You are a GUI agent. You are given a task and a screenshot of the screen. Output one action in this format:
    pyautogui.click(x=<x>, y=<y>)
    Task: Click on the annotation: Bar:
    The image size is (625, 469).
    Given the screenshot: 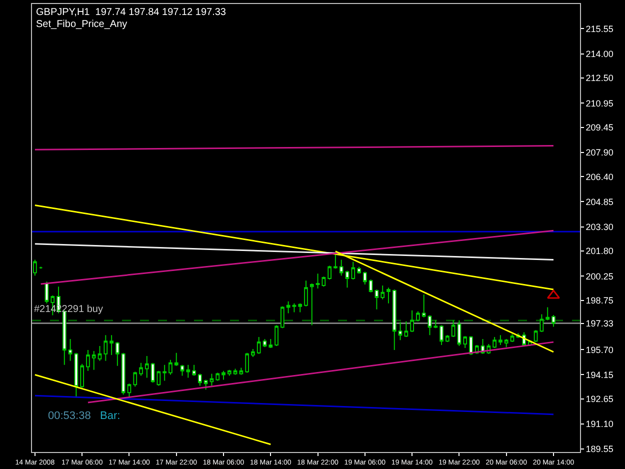 What is the action you would take?
    pyautogui.click(x=110, y=416)
    